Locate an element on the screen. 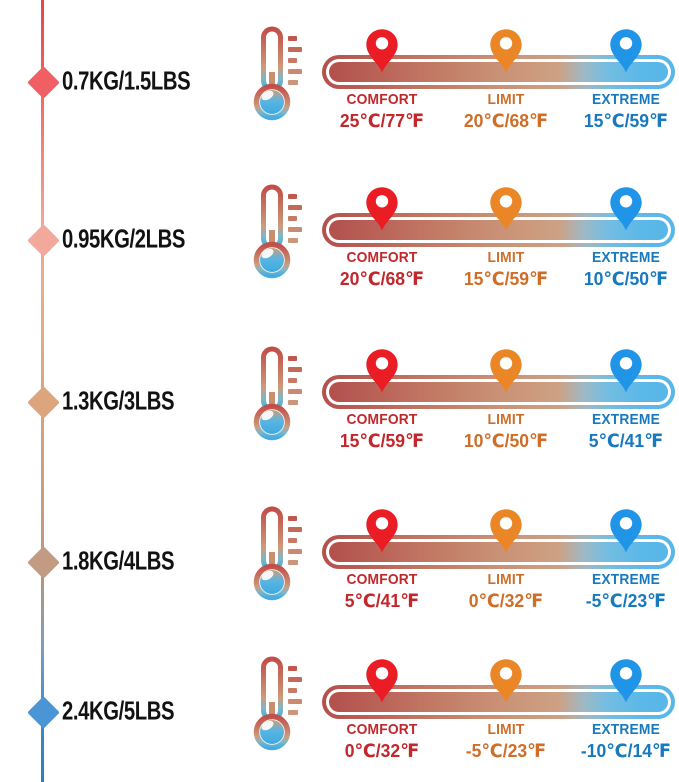 This screenshot has width=679, height=782. limit-temp: -5℃/23℉ is located at coordinates (505, 750).